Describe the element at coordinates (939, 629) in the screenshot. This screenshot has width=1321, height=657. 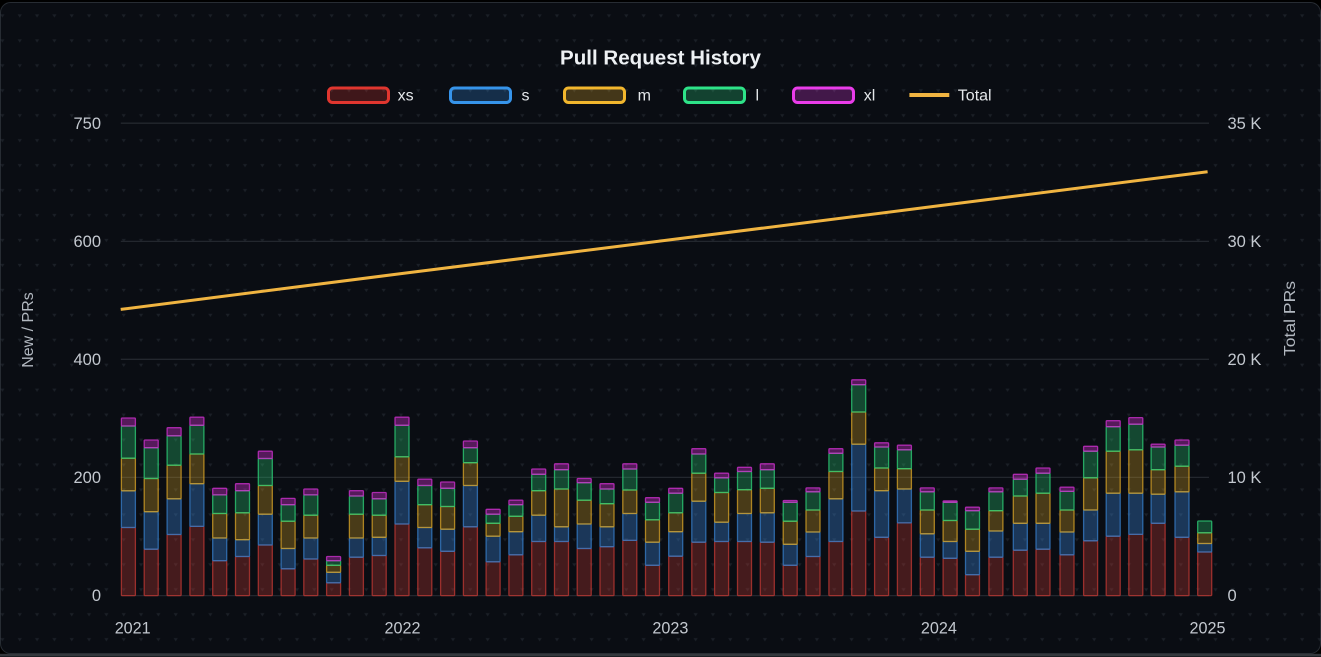
I see `svg-text: 2024` at that location.